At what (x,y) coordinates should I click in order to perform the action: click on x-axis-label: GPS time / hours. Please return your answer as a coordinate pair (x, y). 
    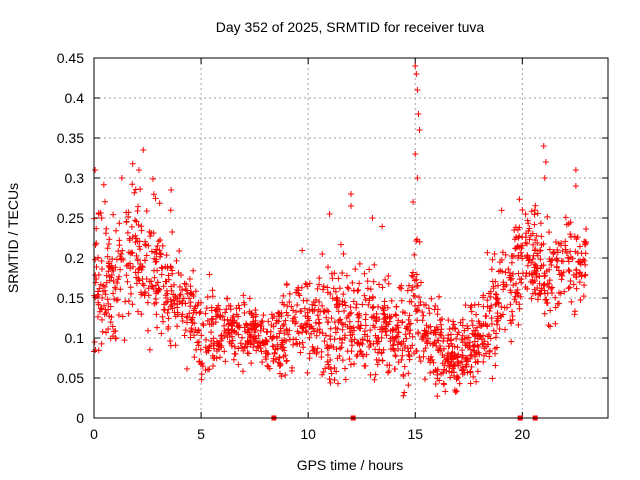
    Looking at the image, I should click on (350, 465).